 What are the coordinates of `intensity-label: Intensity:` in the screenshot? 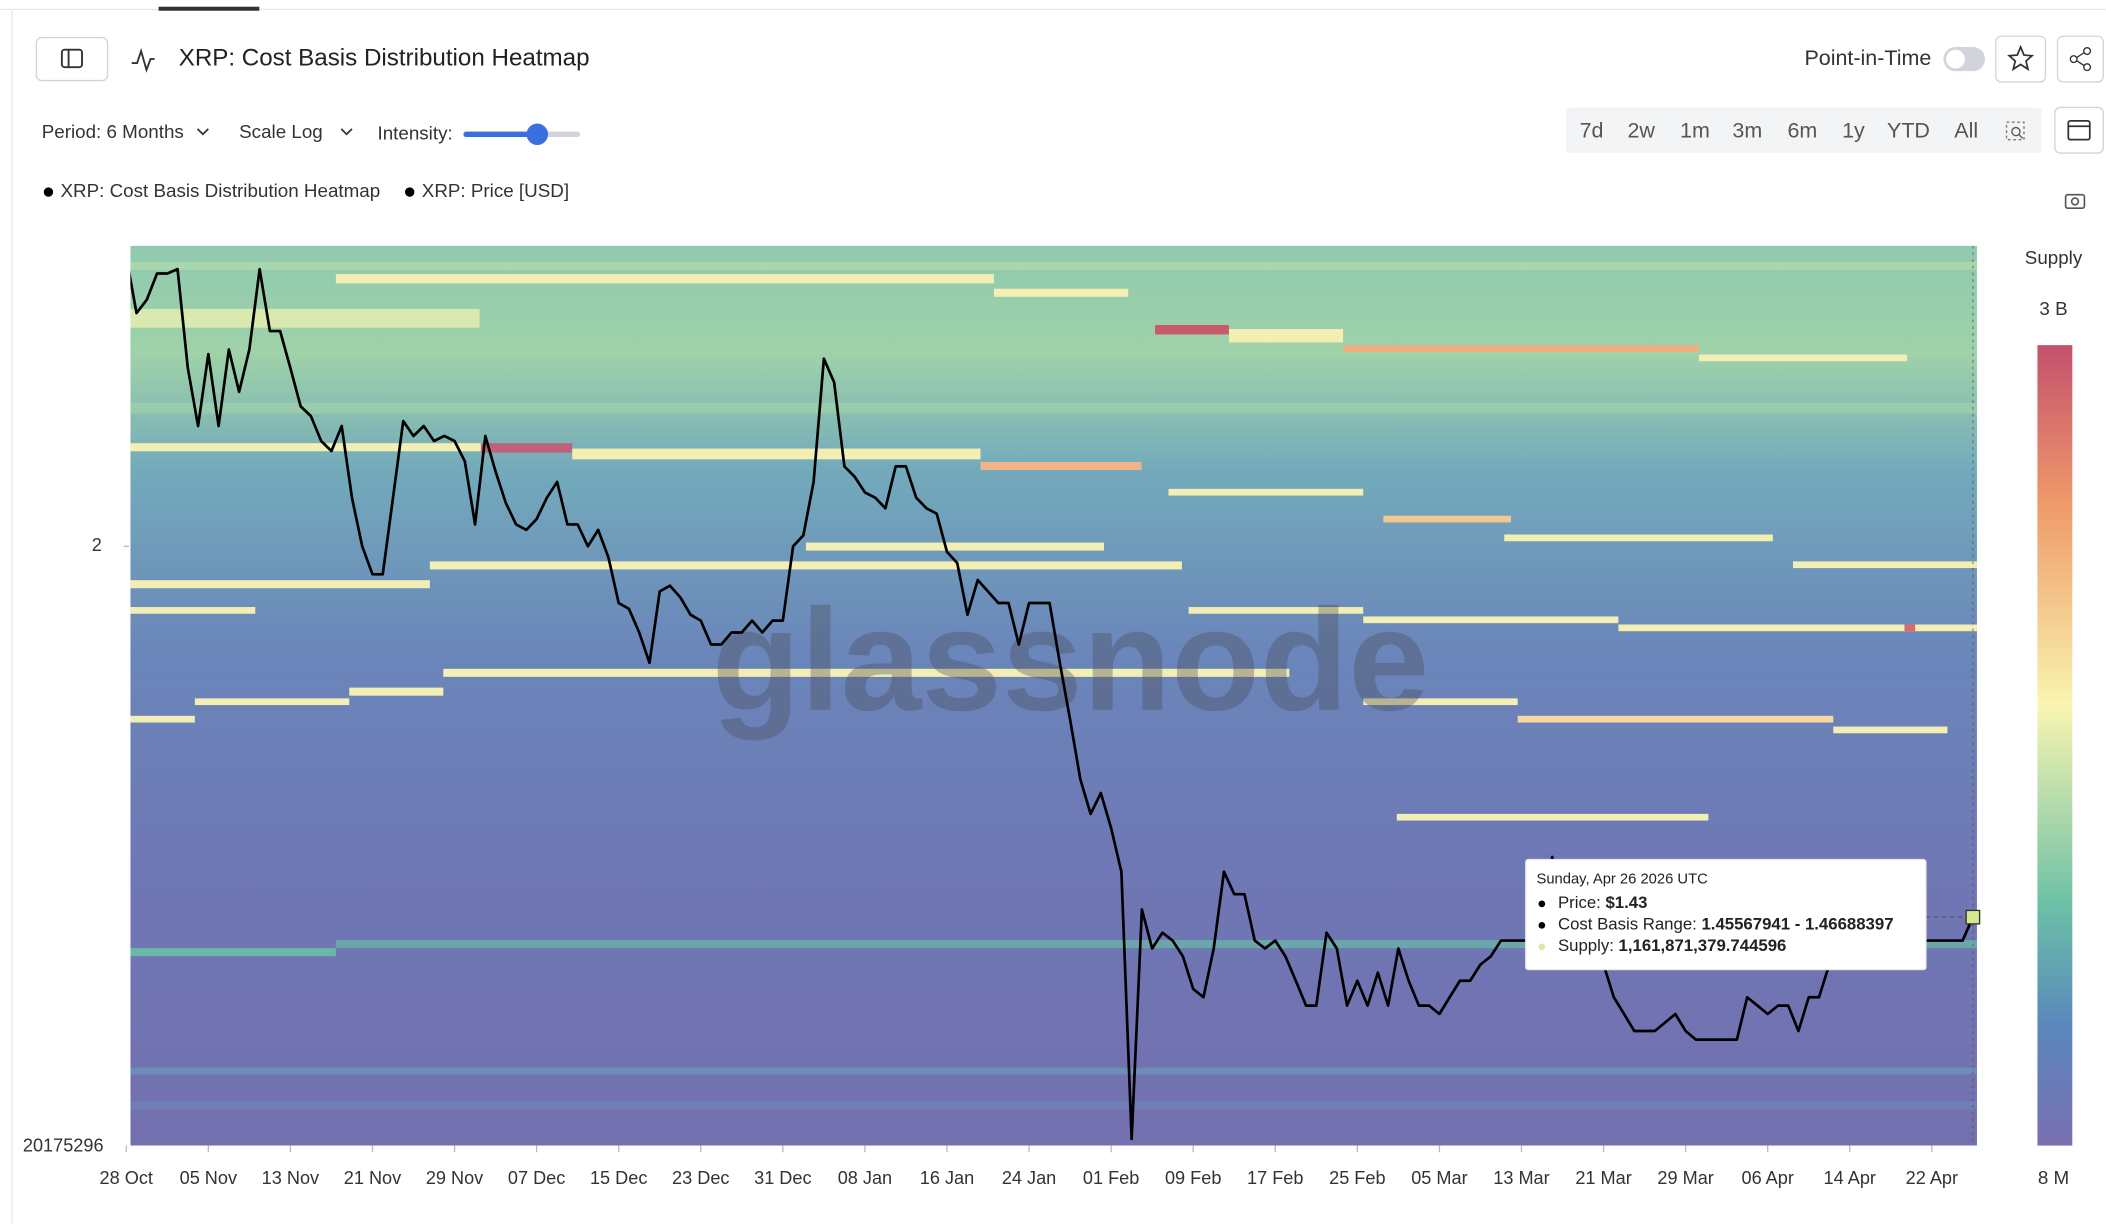 It's located at (414, 132).